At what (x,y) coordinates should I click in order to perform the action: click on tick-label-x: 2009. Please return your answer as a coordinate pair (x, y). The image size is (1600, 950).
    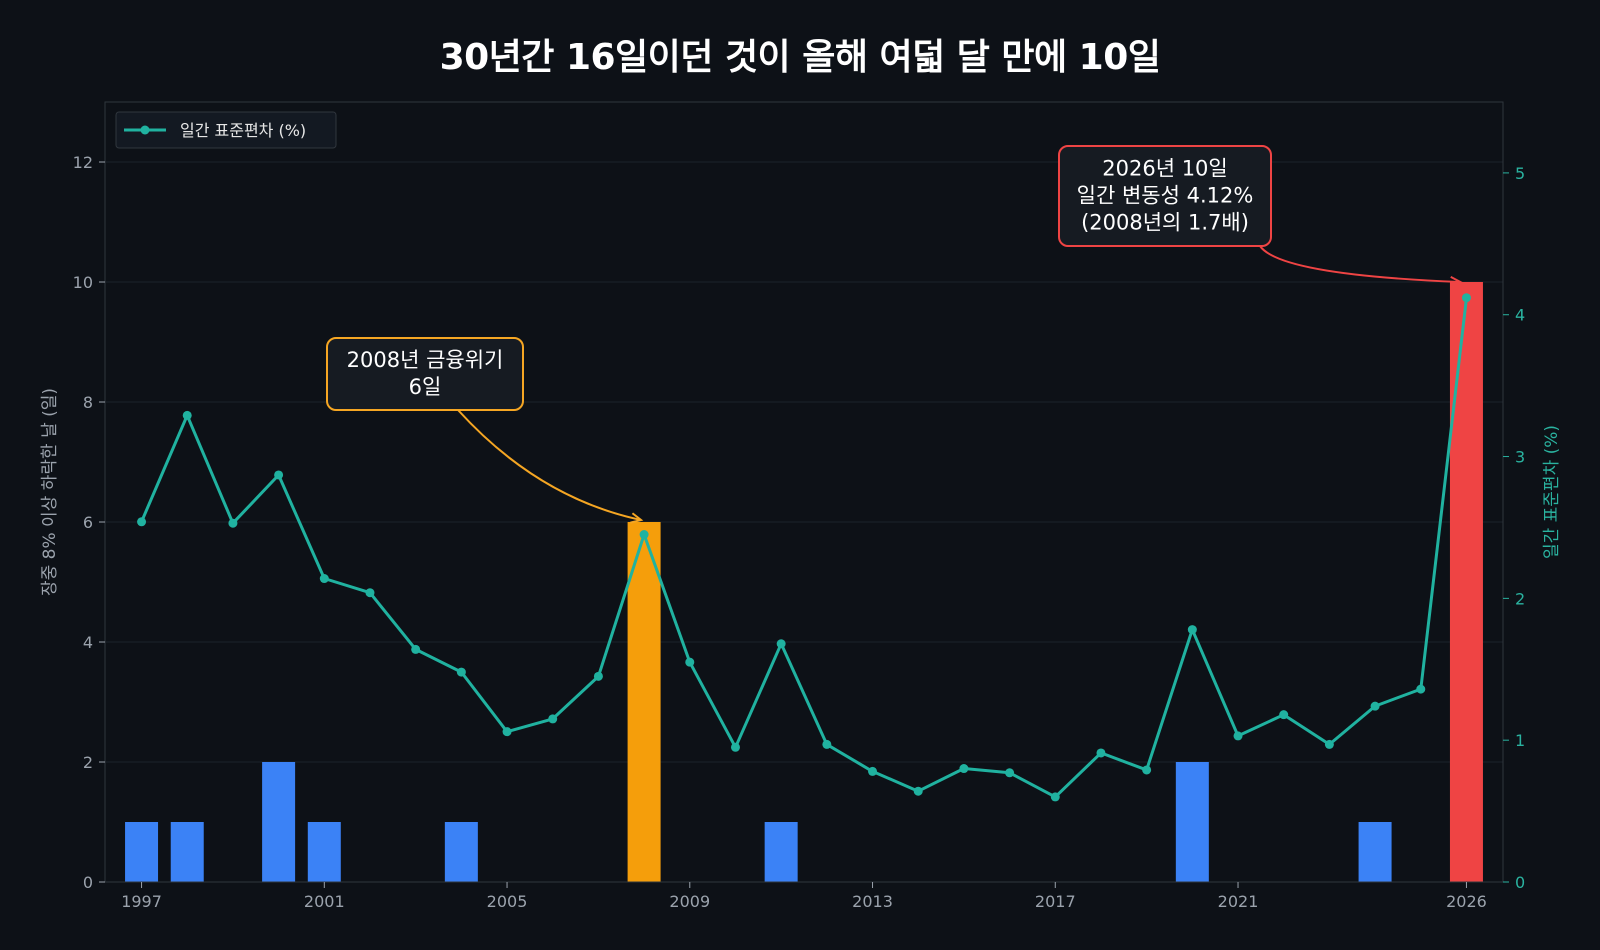
    Looking at the image, I should click on (689, 901).